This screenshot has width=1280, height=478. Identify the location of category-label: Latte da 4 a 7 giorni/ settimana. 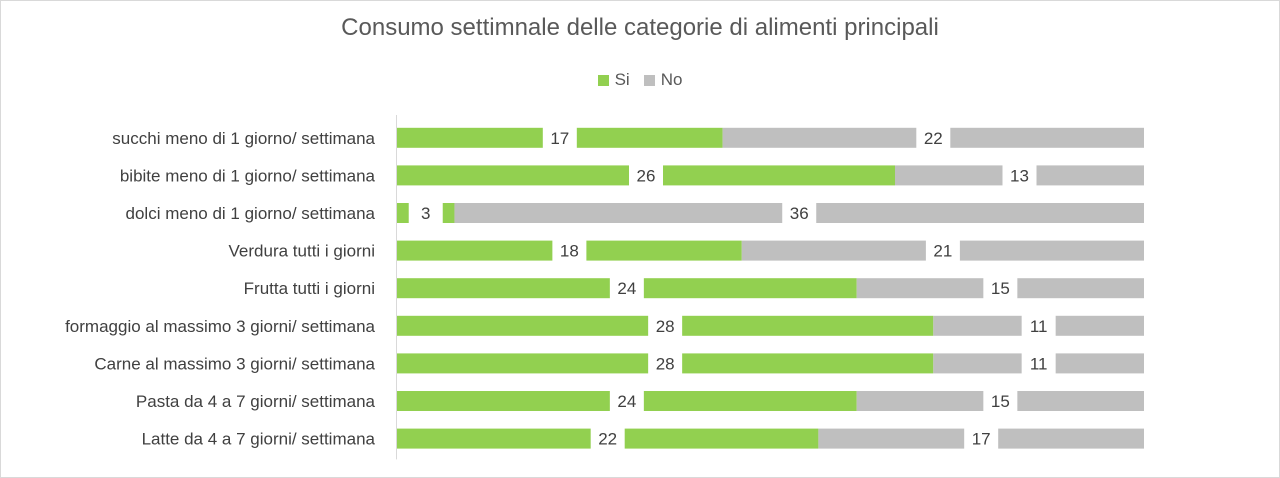
(259, 439).